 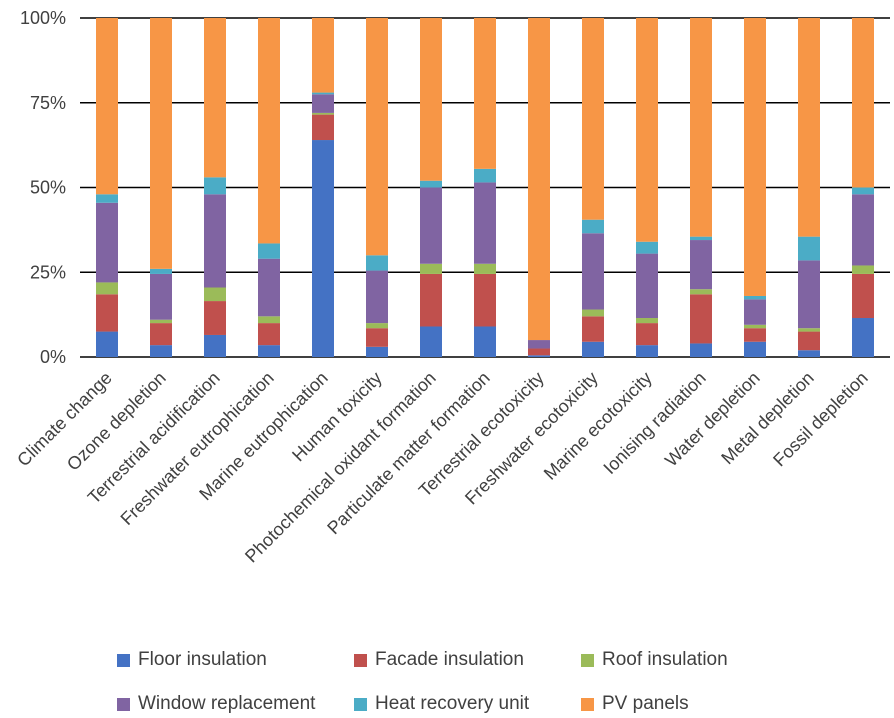 I want to click on y-tick-label: 50%, so click(x=48, y=188).